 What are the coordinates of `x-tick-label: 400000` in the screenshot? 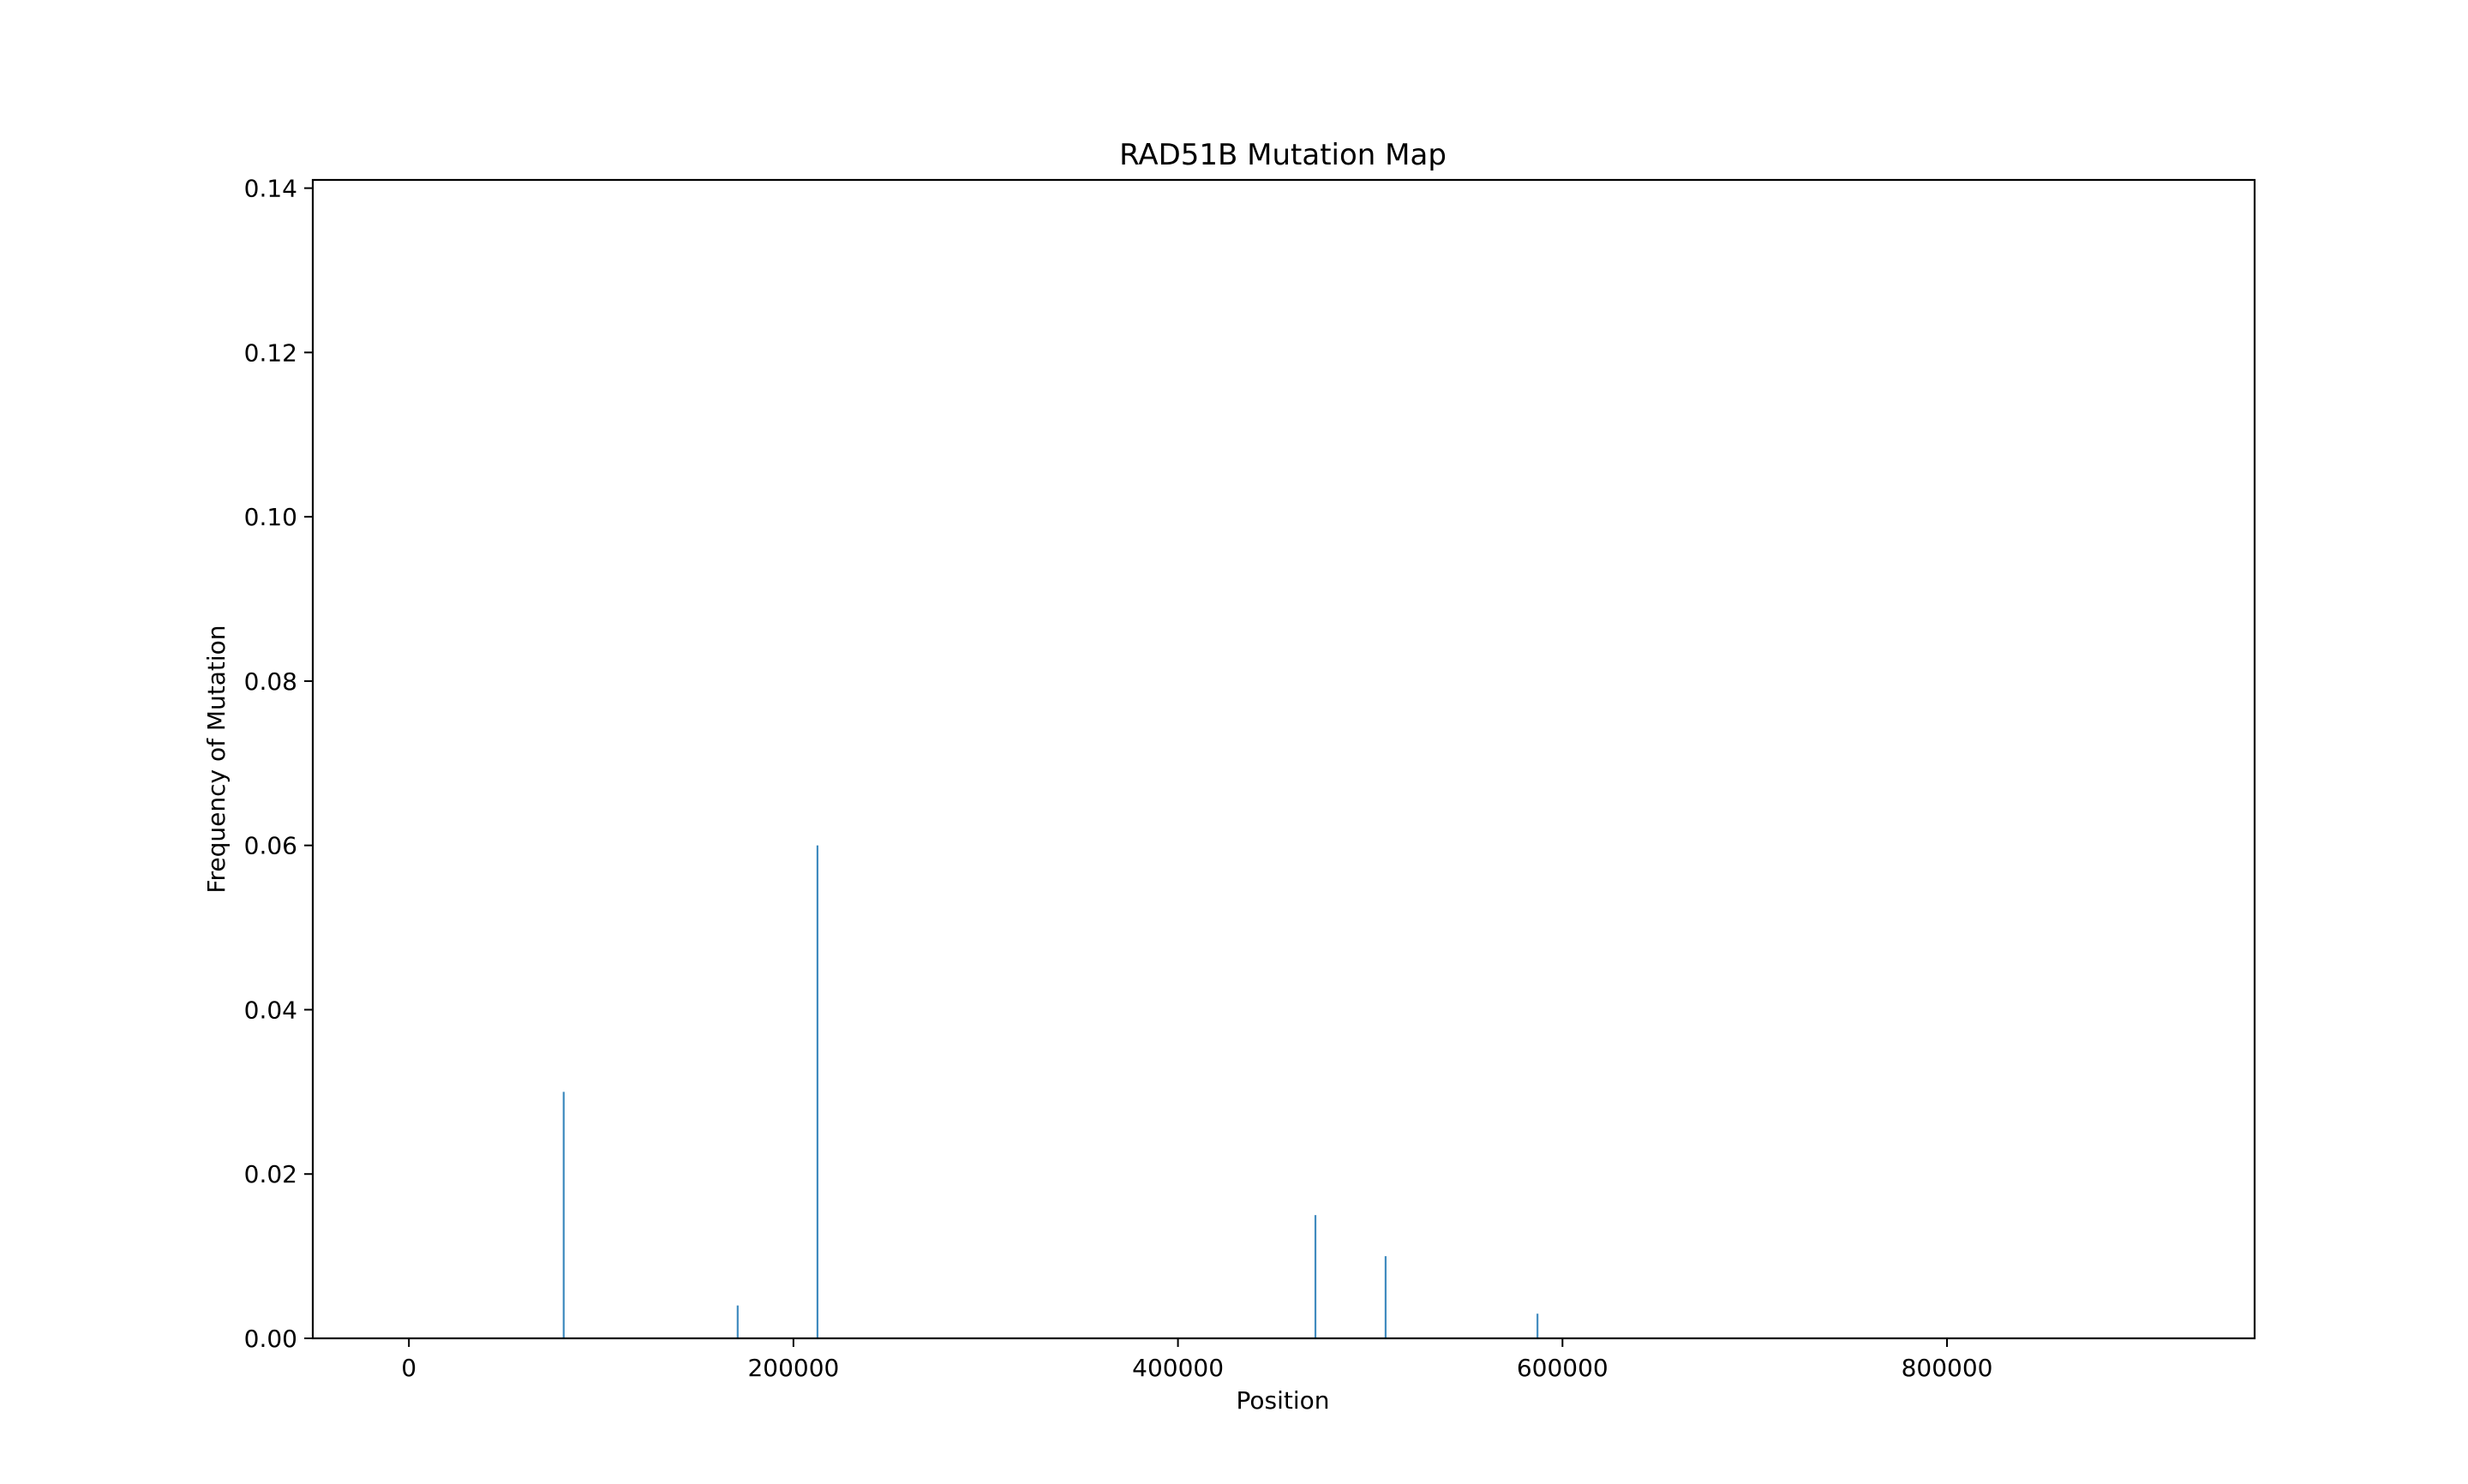 It's located at (1178, 1368).